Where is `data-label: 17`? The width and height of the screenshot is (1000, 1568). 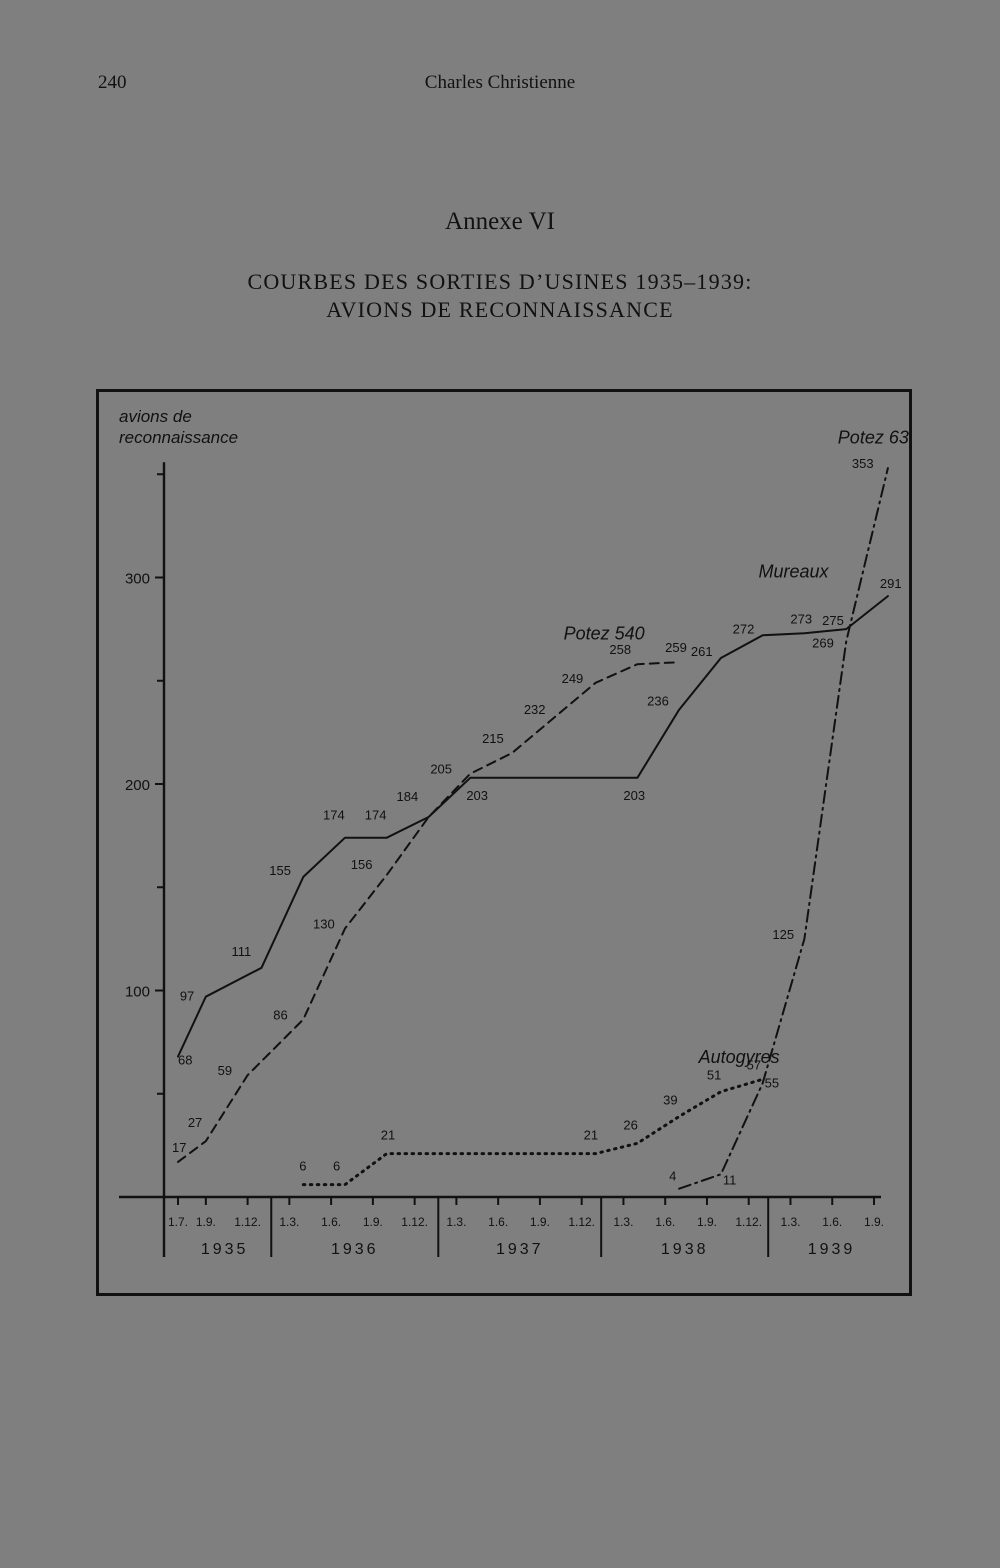
data-label: 17 is located at coordinates (179, 1147).